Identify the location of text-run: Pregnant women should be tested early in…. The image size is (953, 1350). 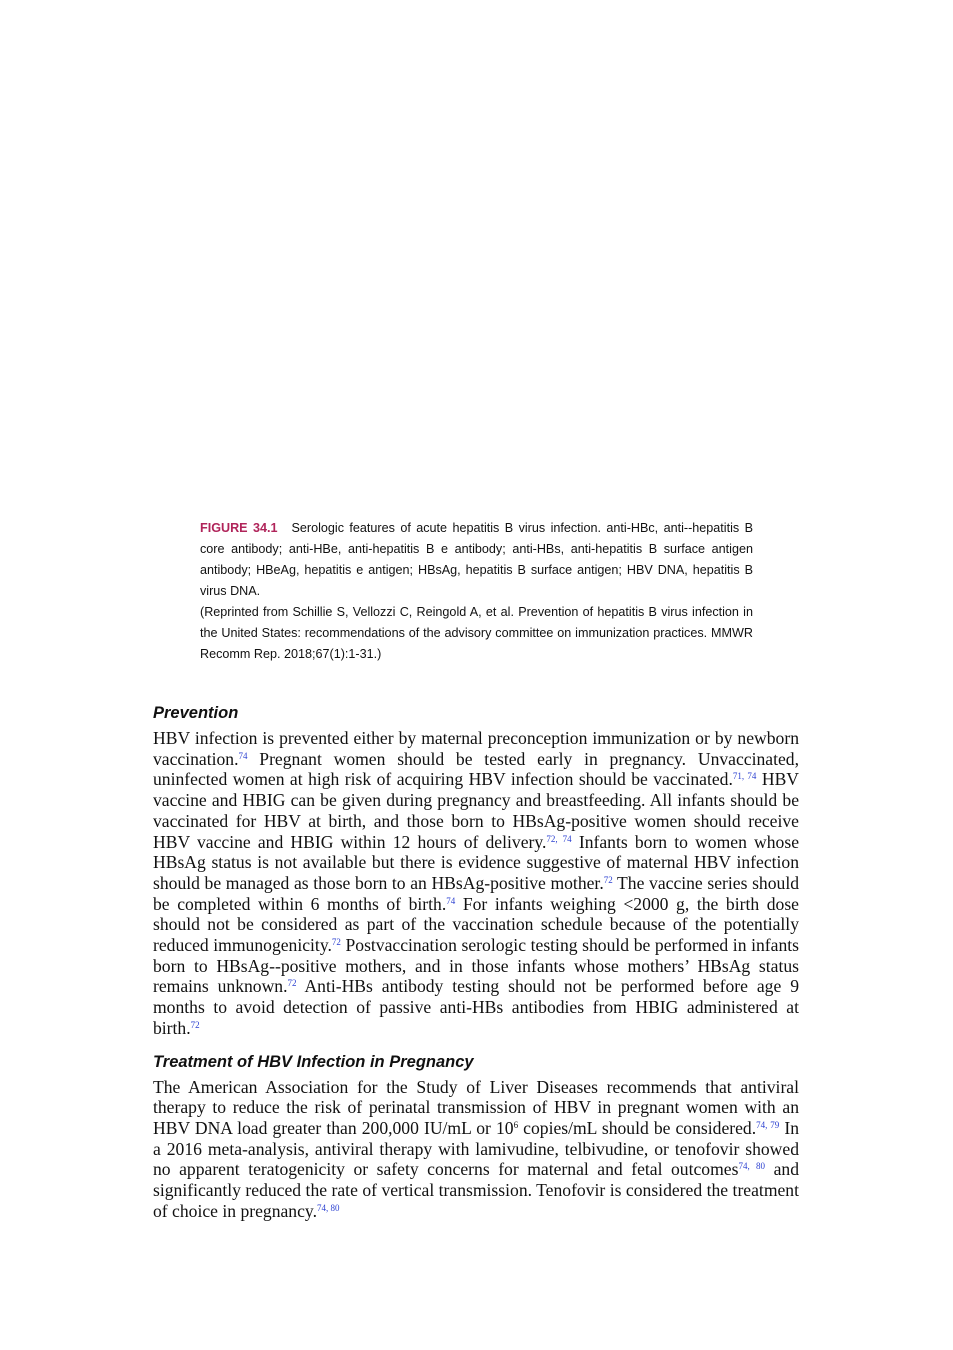
(476, 769).